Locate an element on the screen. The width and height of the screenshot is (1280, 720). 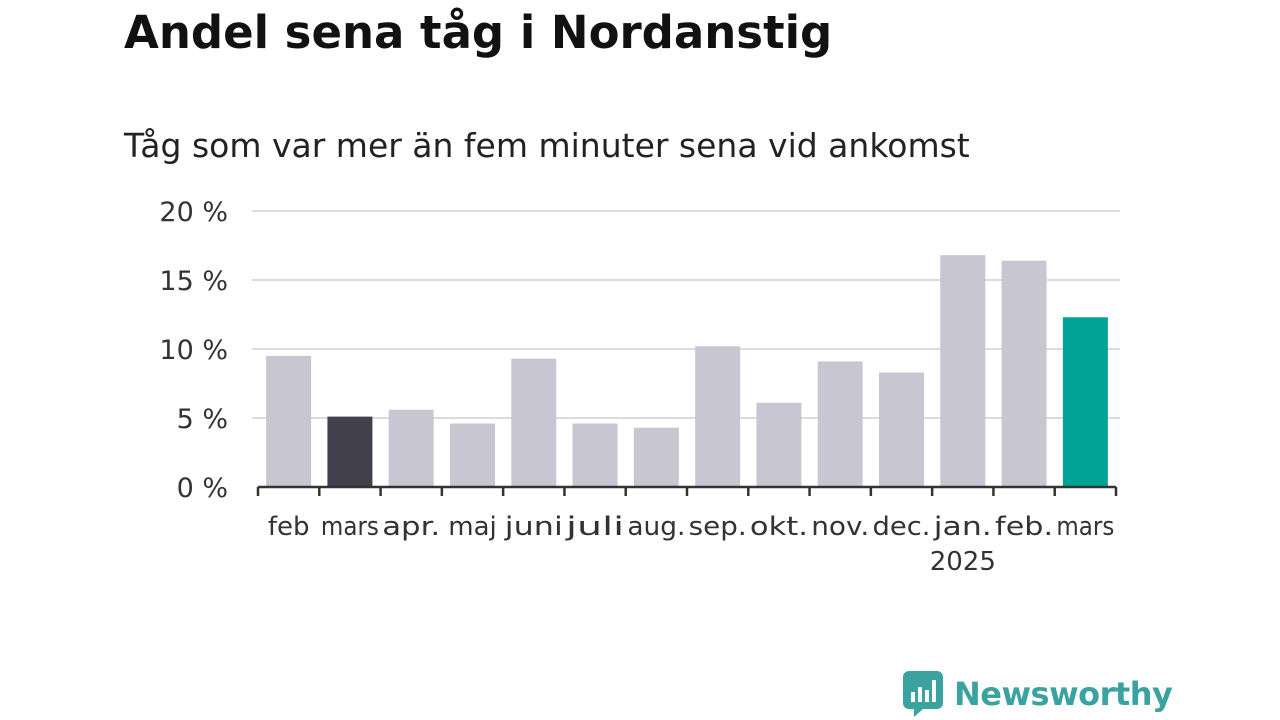
y-tick-label: 10 % is located at coordinates (193, 350).